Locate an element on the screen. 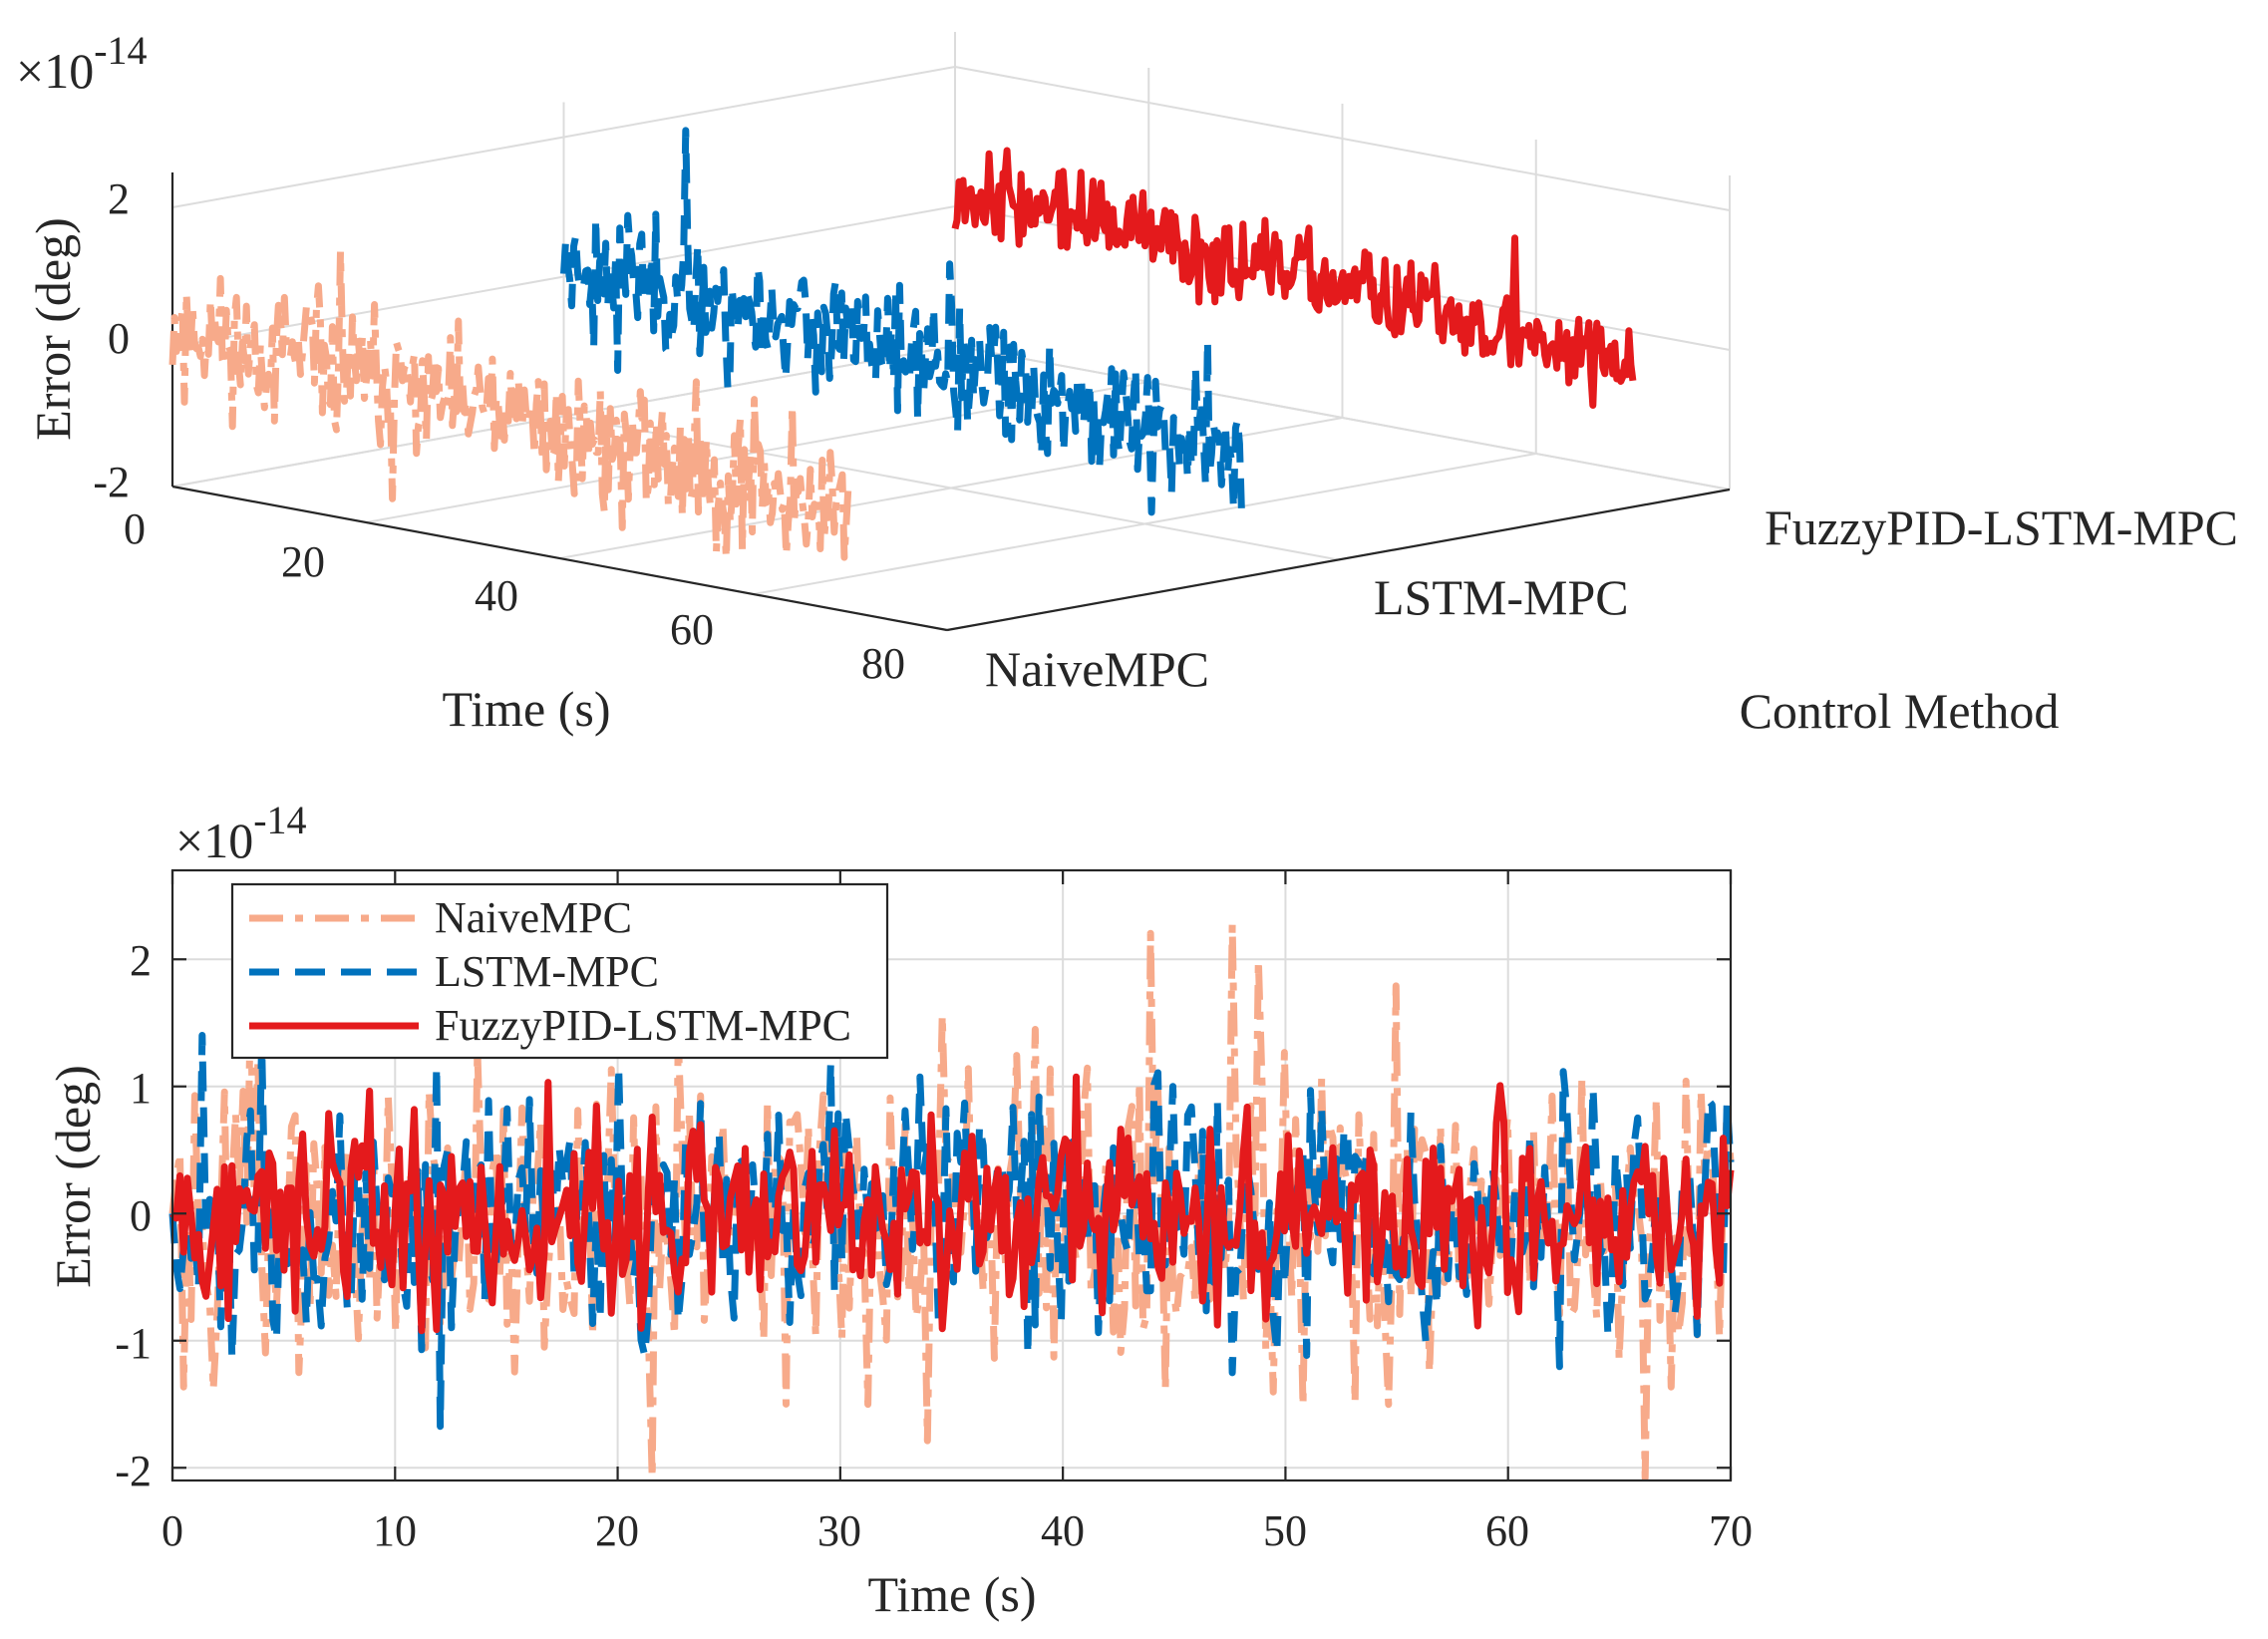  z-exponent-label: ×10⁻¹⁴ is located at coordinates (82, 63).